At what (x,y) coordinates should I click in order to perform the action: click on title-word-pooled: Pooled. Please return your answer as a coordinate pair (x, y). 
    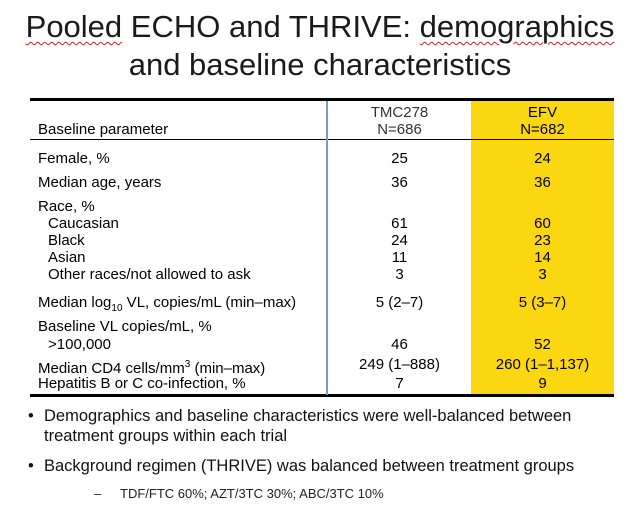
    Looking at the image, I should click on (74, 26).